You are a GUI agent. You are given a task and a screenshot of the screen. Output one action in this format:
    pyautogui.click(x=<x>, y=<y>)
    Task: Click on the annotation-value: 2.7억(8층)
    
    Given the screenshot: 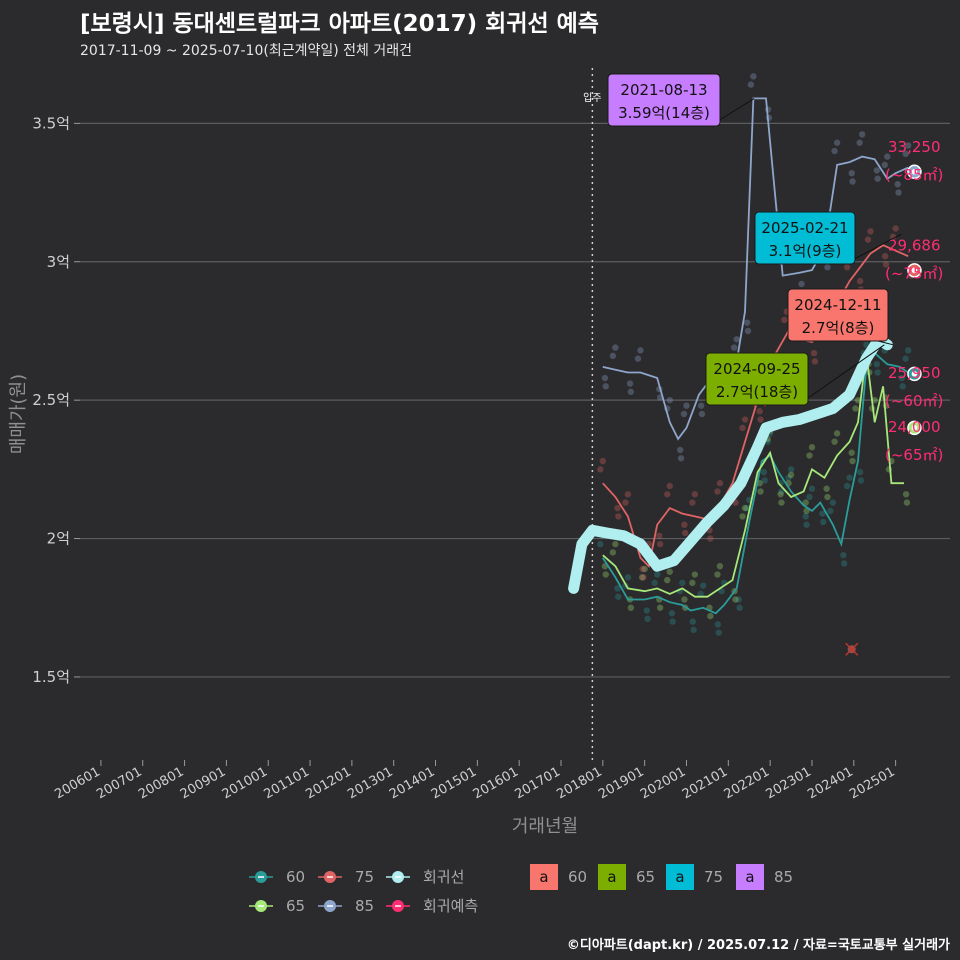 What is the action you would take?
    pyautogui.click(x=838, y=328)
    